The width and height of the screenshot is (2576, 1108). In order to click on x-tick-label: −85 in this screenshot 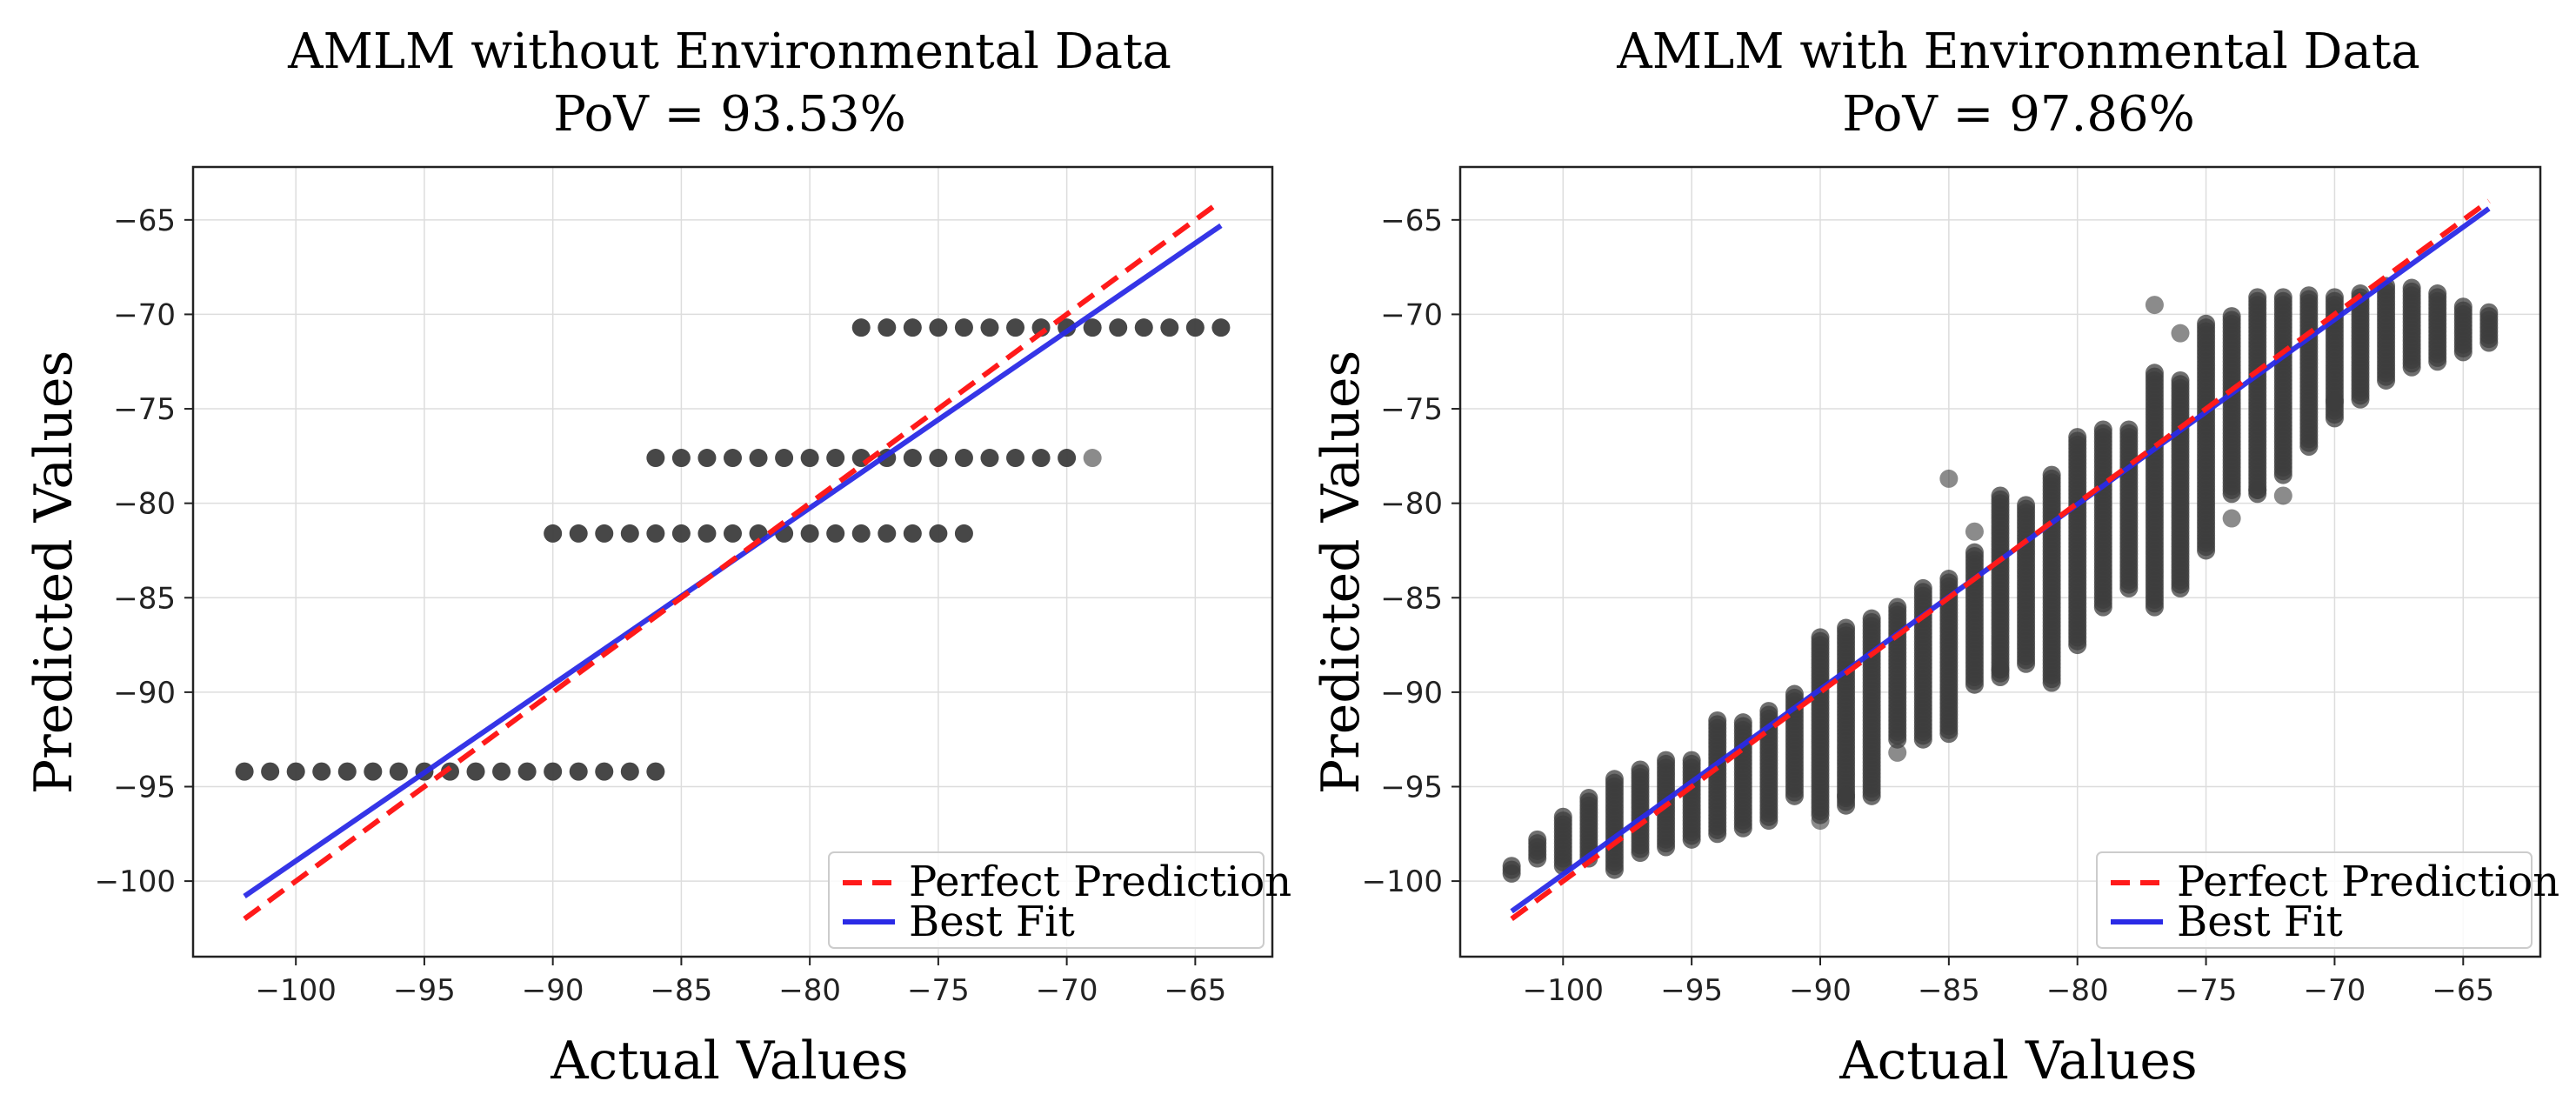, I will do `click(682, 990)`.